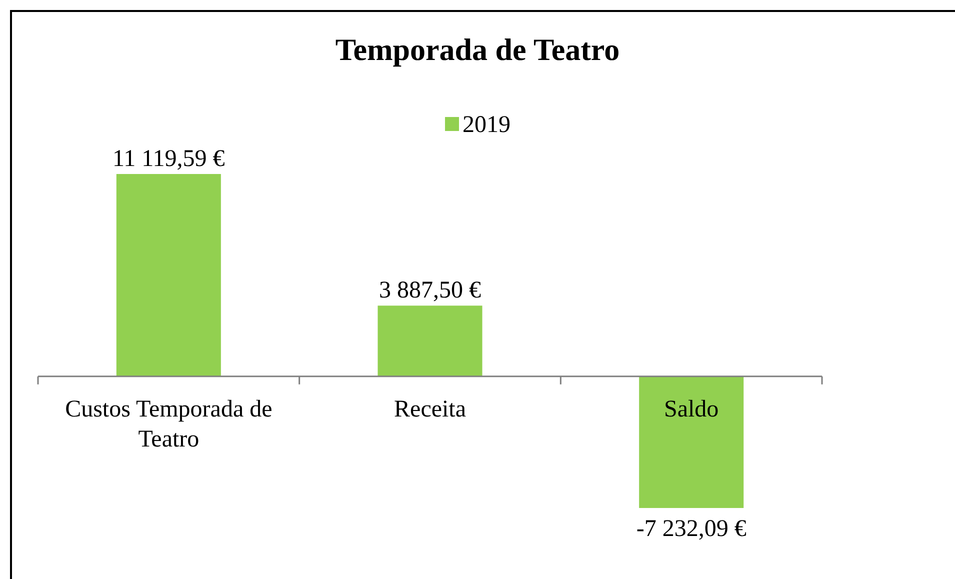 The height and width of the screenshot is (579, 955). Describe the element at coordinates (486, 125) in the screenshot. I see `legend-label: 2019` at that location.